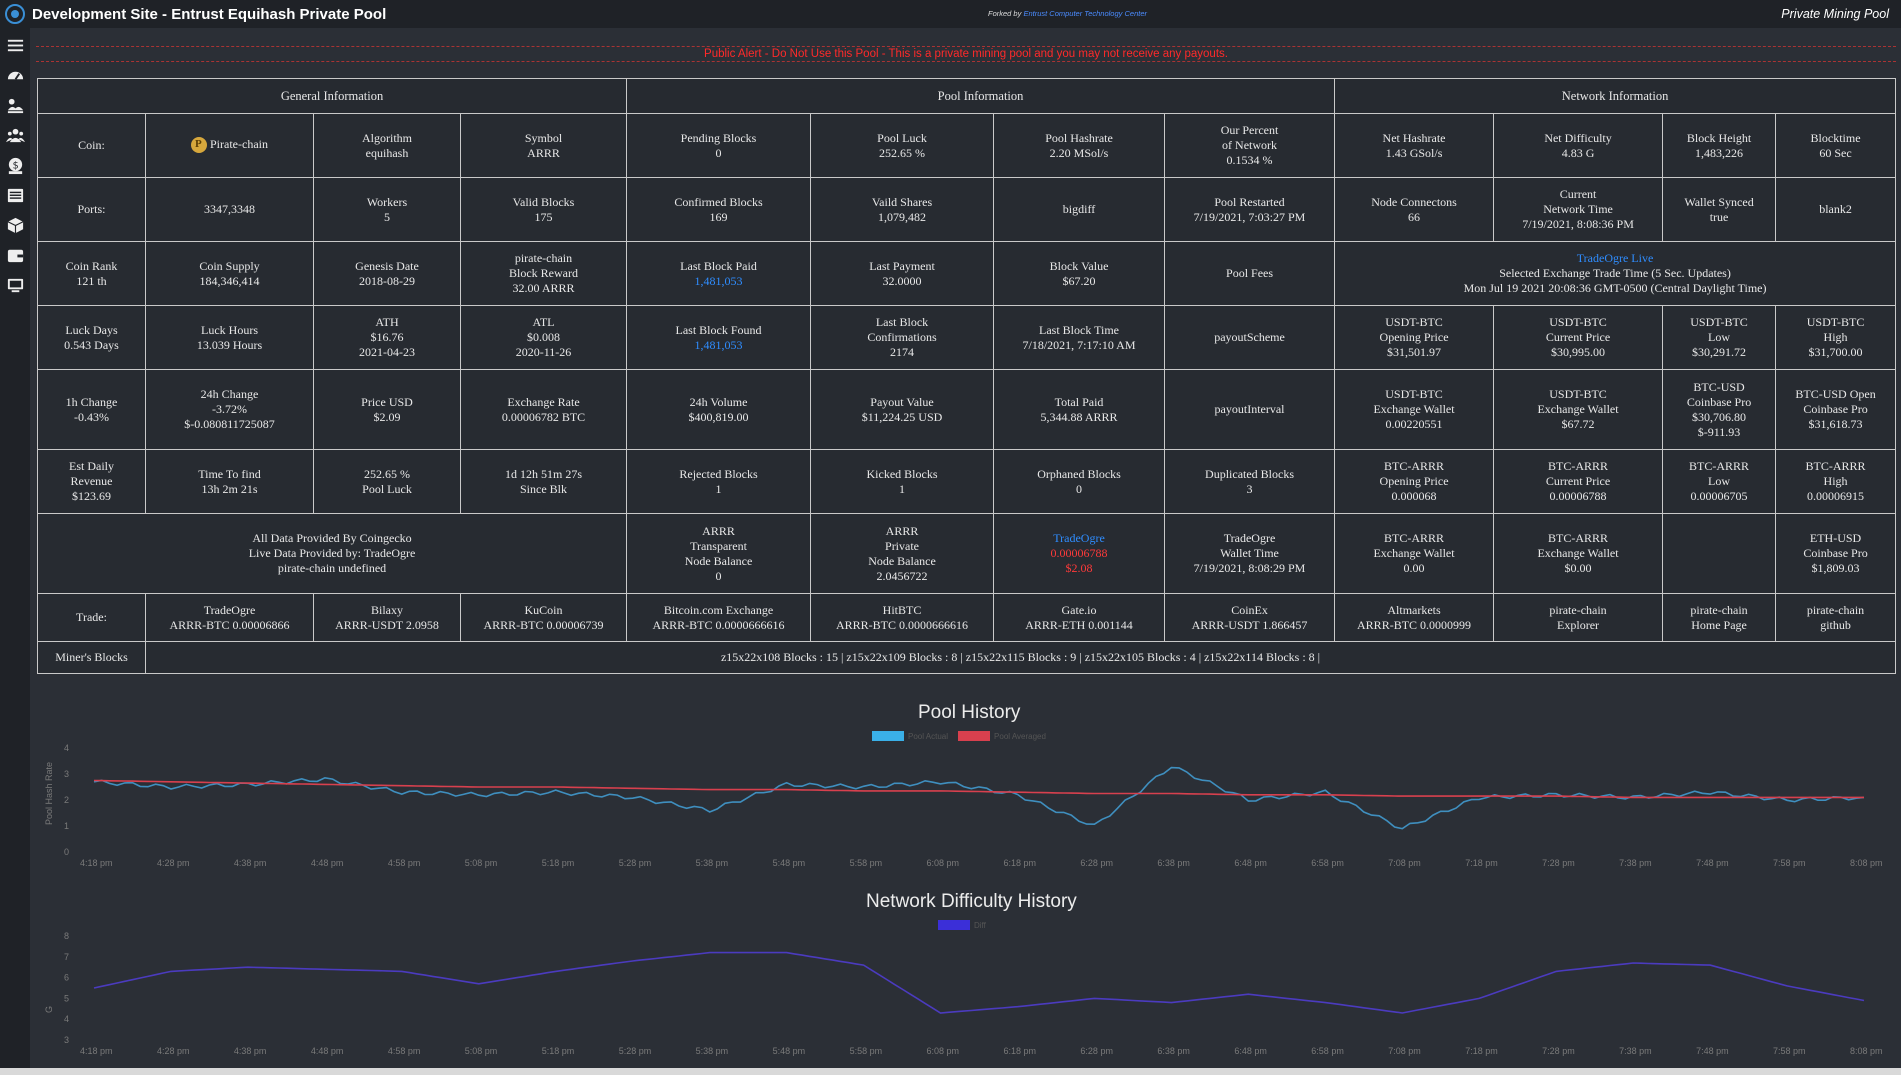 This screenshot has width=1901, height=1075. What do you see at coordinates (66, 852) in the screenshot?
I see `y-tick-label: 0` at bounding box center [66, 852].